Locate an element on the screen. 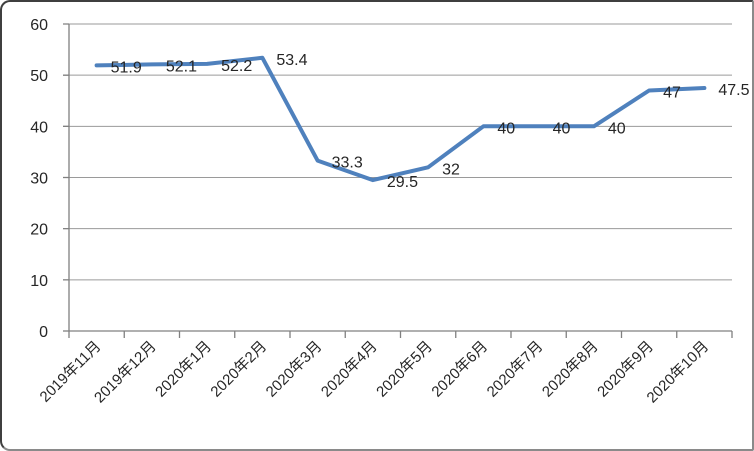 The width and height of the screenshot is (754, 451). x-axis-label-5: 2020年4月 is located at coordinates (349, 369).